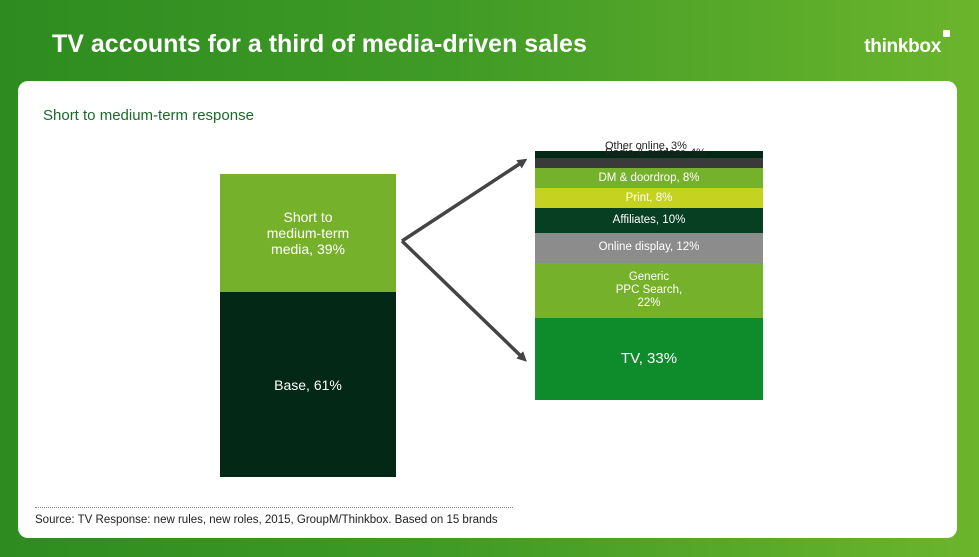  I want to click on bar-segment: Affiliates, 10%, so click(649, 221).